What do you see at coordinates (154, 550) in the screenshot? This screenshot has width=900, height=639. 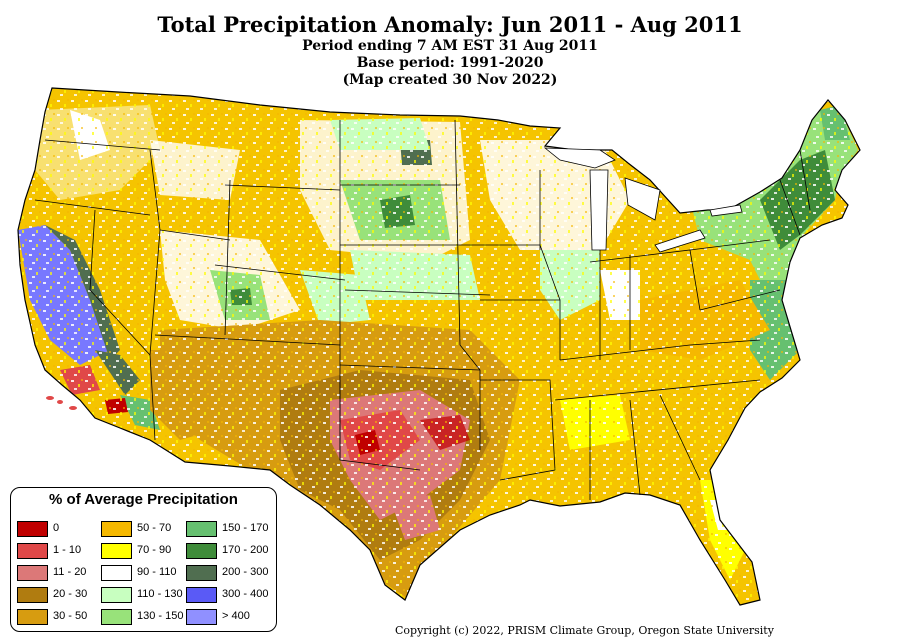 I see `legend-label: 70 - 90` at bounding box center [154, 550].